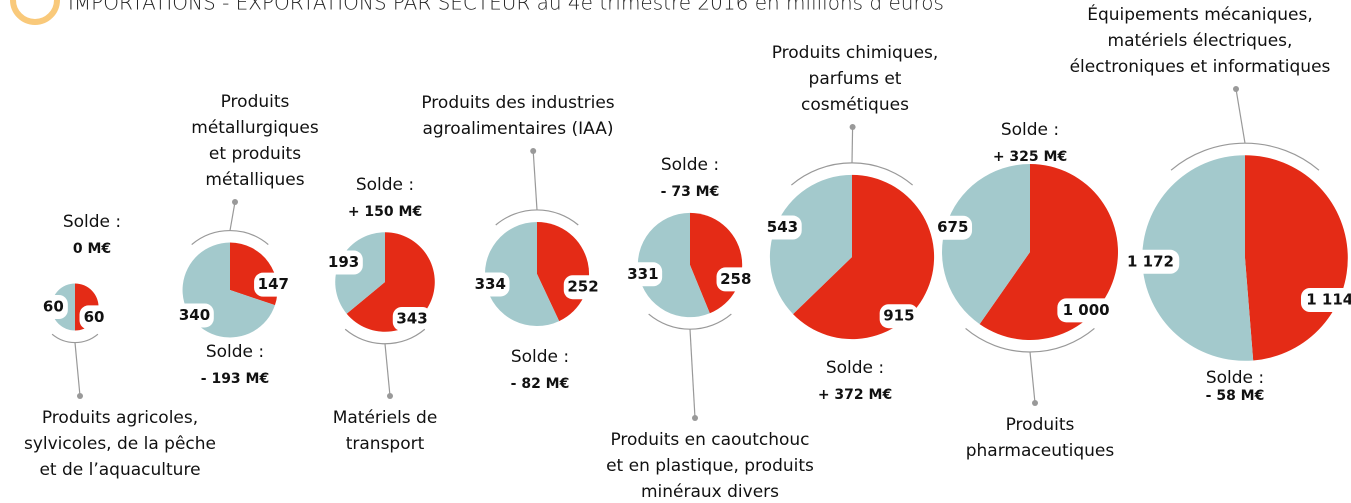 This screenshot has width=1351, height=503. I want to click on value-label: 915, so click(898, 316).